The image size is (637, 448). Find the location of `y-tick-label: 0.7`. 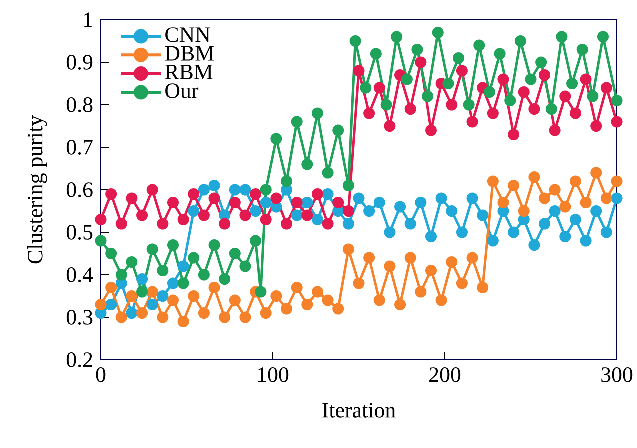

y-tick-label: 0.7 is located at coordinates (79, 147).